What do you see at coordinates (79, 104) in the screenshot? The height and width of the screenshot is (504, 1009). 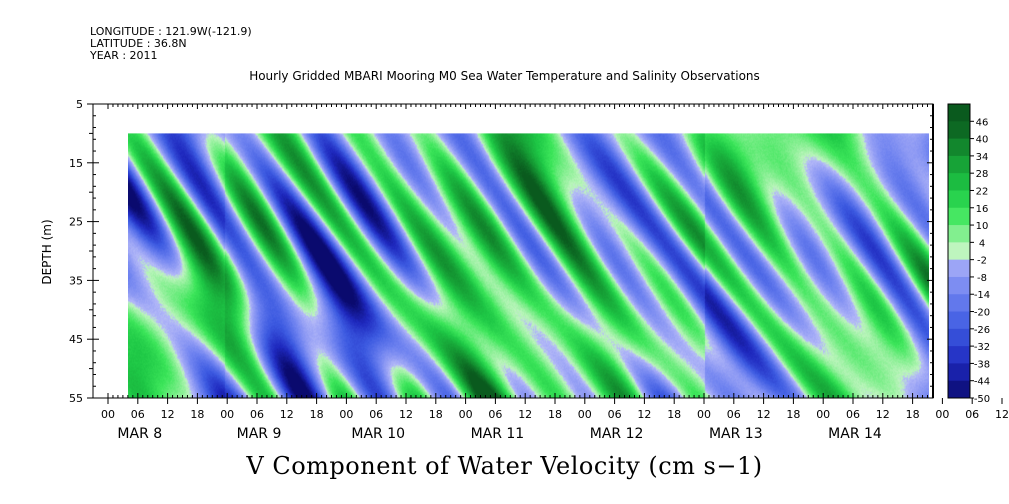 I see `y-tick-label: 5` at bounding box center [79, 104].